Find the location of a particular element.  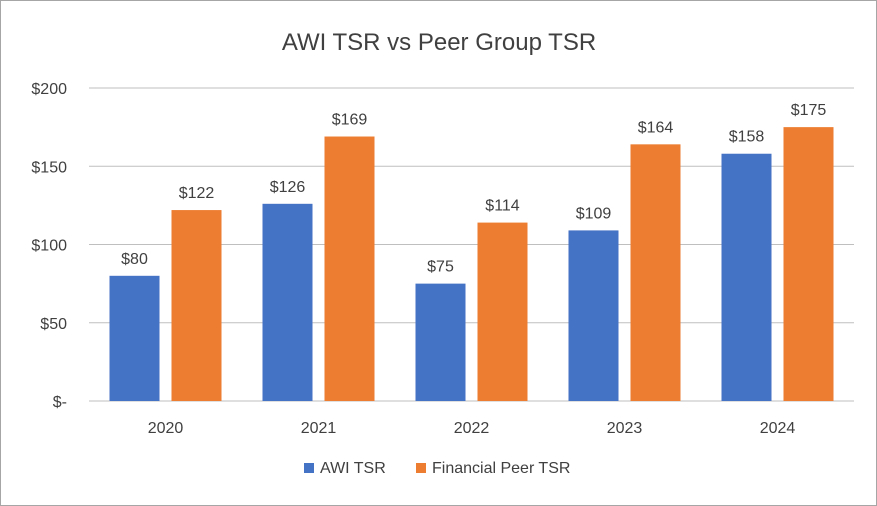

legend-label: Financial Peer TSR is located at coordinates (501, 468).